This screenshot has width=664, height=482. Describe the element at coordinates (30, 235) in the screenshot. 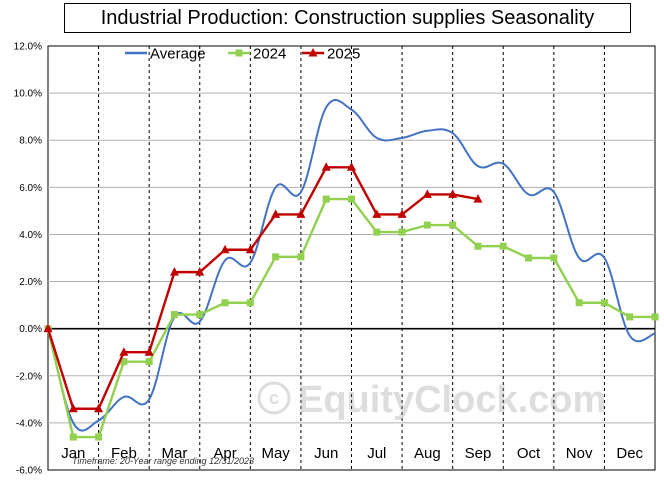

I see `y-tick-label: 4.0%` at that location.